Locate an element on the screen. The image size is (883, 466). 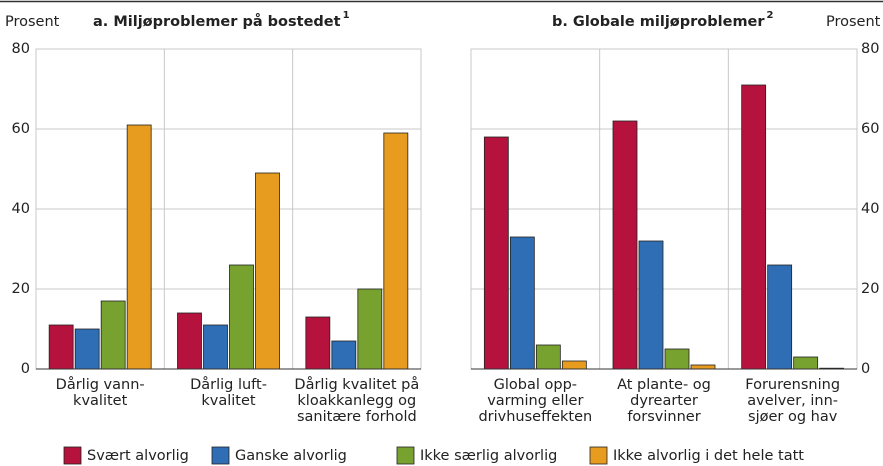
panel-title: b. Globale miljøproblemer 2 is located at coordinates (663, 20).